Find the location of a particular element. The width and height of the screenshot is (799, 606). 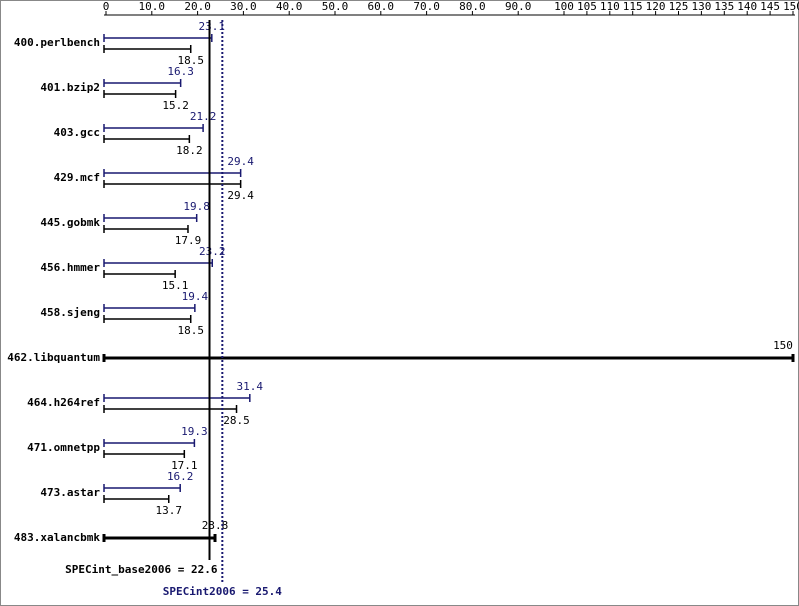

value-label: 15.2 is located at coordinates (175, 105).